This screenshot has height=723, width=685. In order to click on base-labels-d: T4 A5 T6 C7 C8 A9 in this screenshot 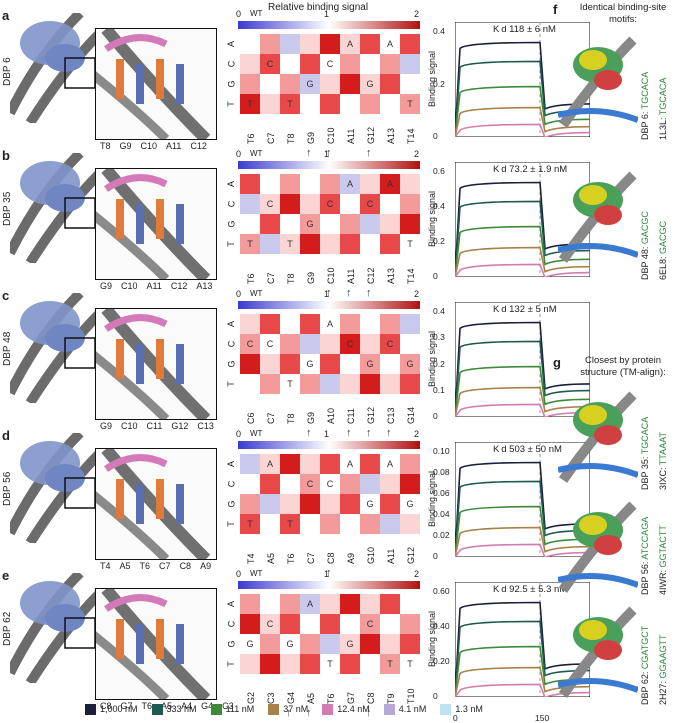, I will do `click(160, 566)`.